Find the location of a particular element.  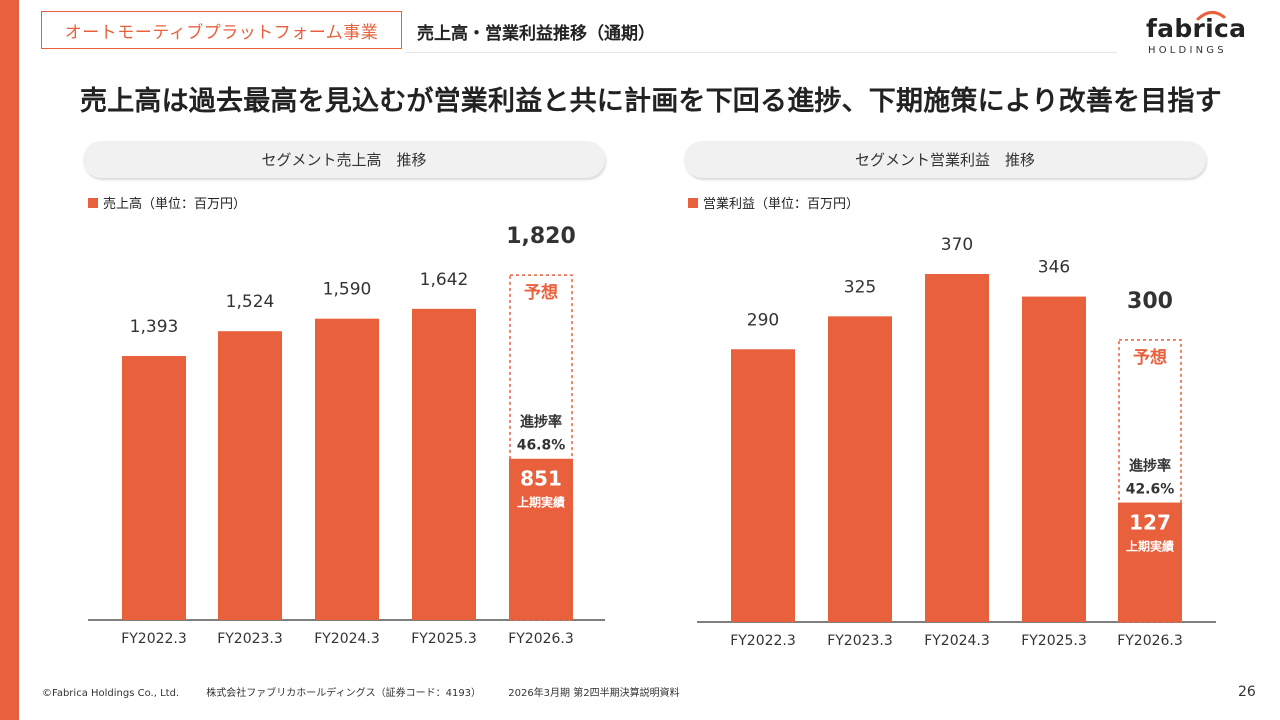

profit-legend: 営業利益（単位：百万円） is located at coordinates (773, 202).